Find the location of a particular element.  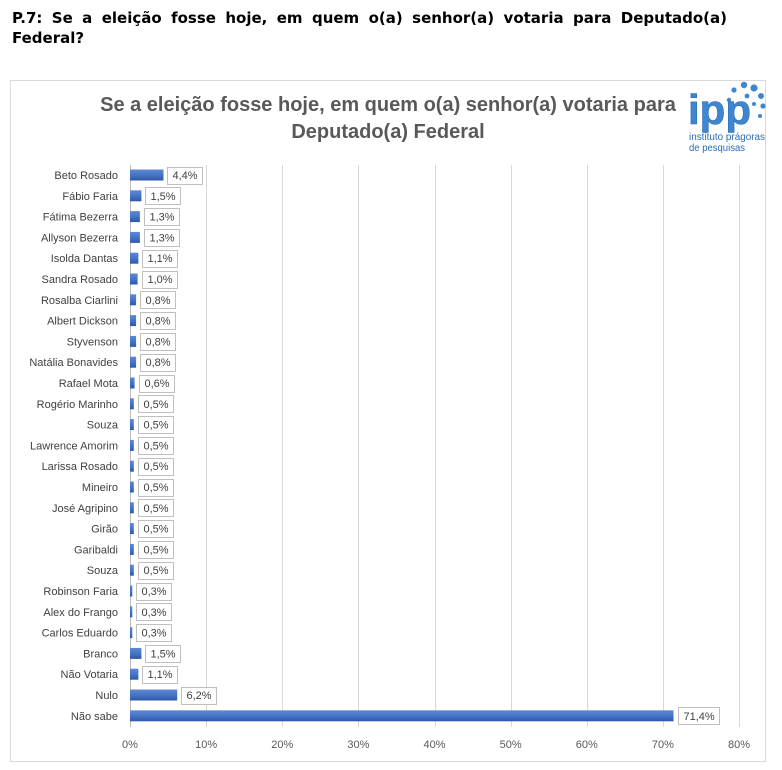

bar-row: Allyson Bezerra 1,3% is located at coordinates (110, 238).